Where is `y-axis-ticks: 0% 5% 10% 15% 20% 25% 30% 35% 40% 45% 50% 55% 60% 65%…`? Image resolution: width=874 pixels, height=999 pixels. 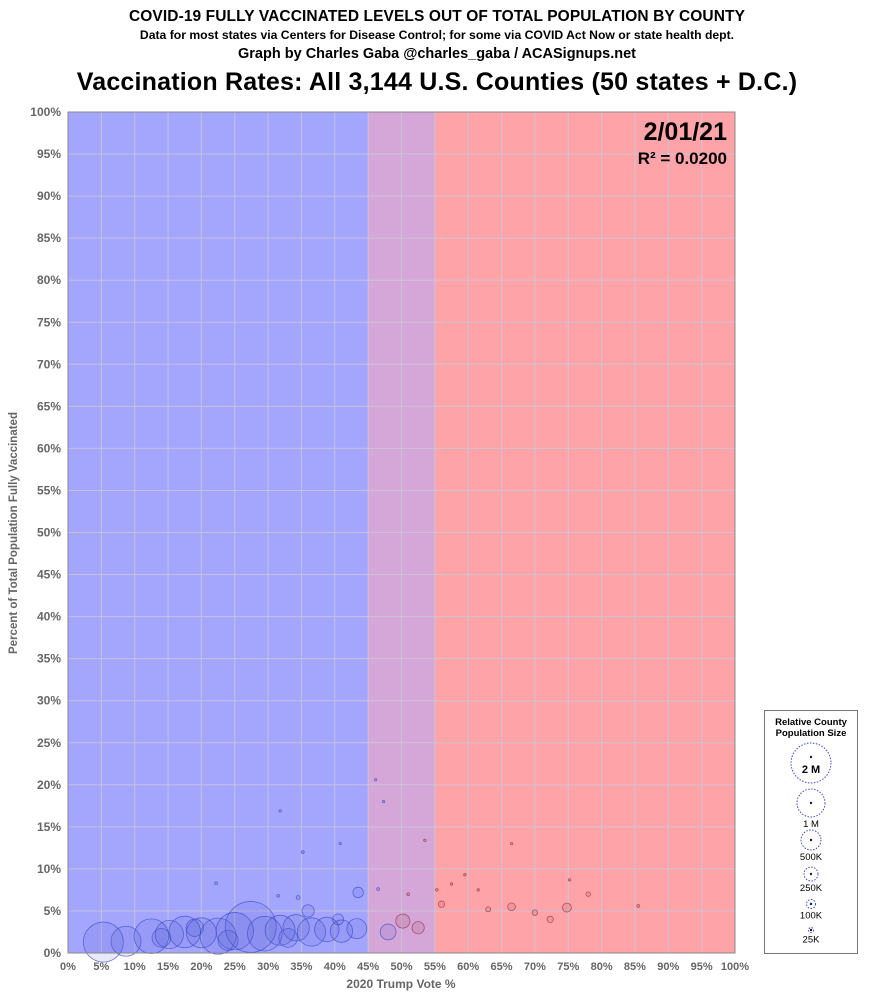
y-axis-ticks: 0% 5% 10% 15% 20% 25% 30% 35% 40% 45% 50% 55% 60% 65%… is located at coordinates (45, 532).